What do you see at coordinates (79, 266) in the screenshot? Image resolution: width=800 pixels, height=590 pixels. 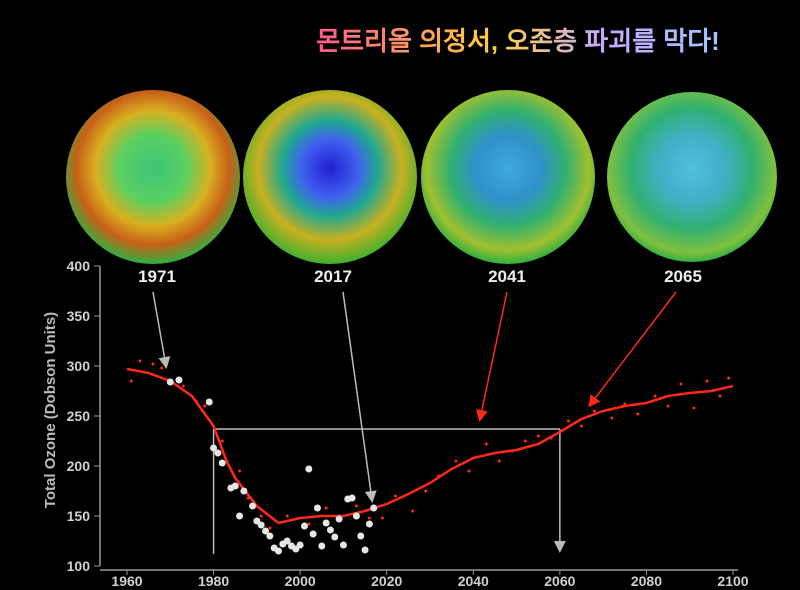 I see `y-tick-label: 400` at bounding box center [79, 266].